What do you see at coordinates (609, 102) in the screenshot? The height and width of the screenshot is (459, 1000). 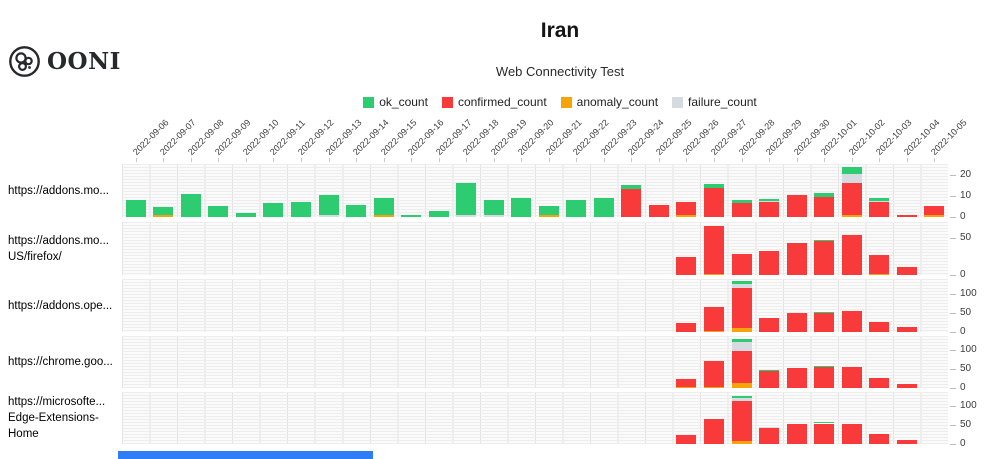 I see `legend-item-anomaly_count: anomaly_count` at bounding box center [609, 102].